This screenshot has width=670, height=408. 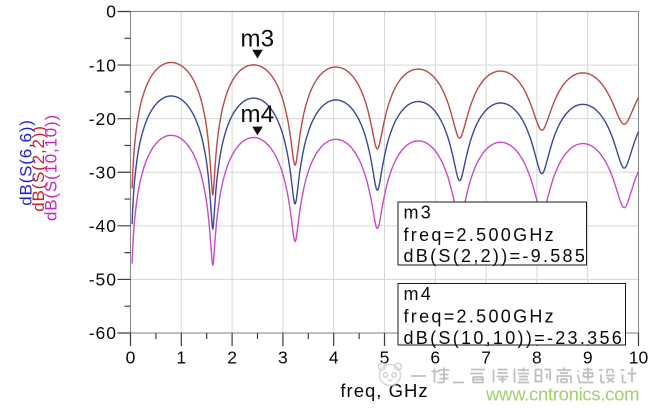 What do you see at coordinates (384, 390) in the screenshot?
I see `svg-text: freq, GHz` at bounding box center [384, 390].